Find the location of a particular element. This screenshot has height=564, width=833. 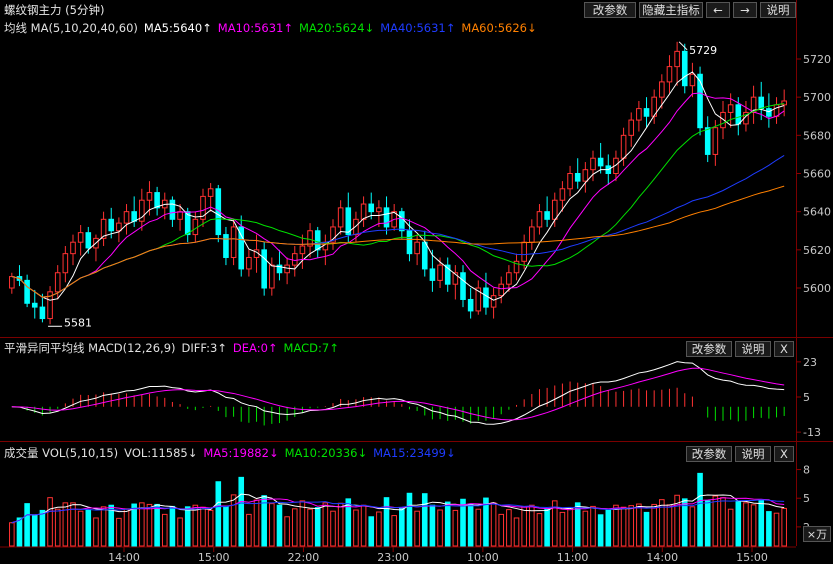

macd-help-button: 说明 is located at coordinates (753, 349).